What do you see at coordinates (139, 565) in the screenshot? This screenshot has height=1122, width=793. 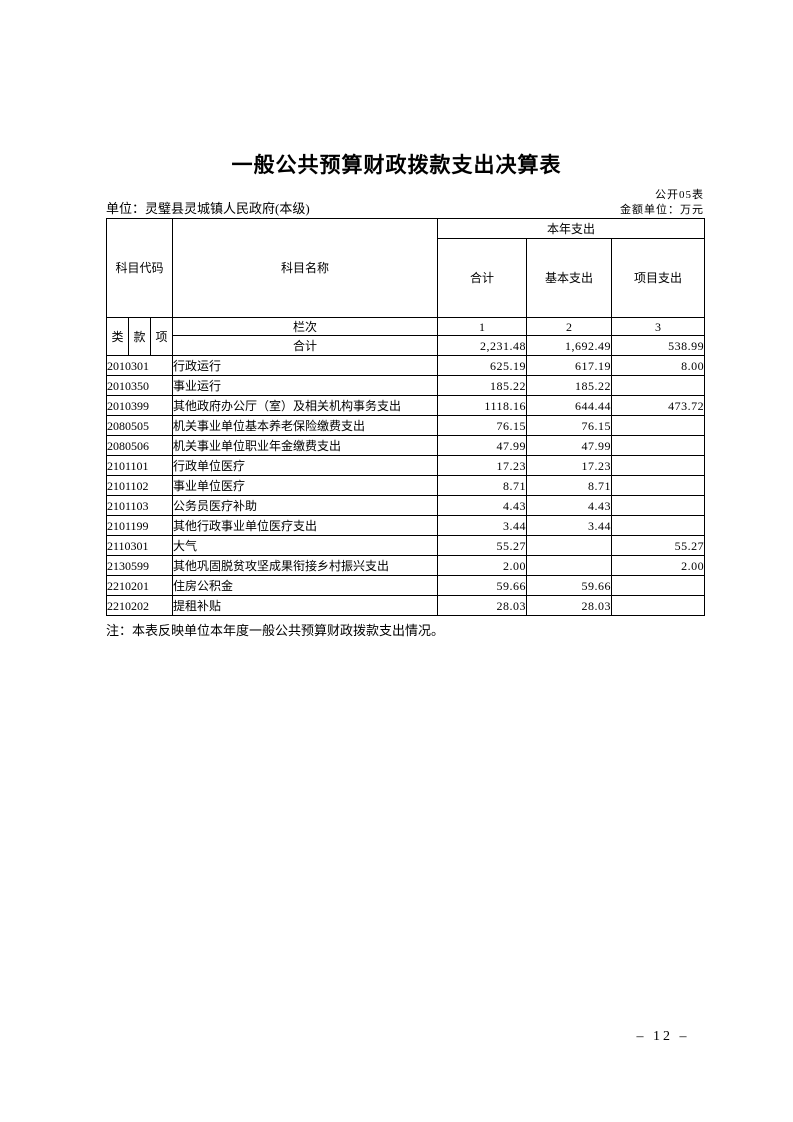 I see `subject-code-cell: 2130599` at bounding box center [139, 565].